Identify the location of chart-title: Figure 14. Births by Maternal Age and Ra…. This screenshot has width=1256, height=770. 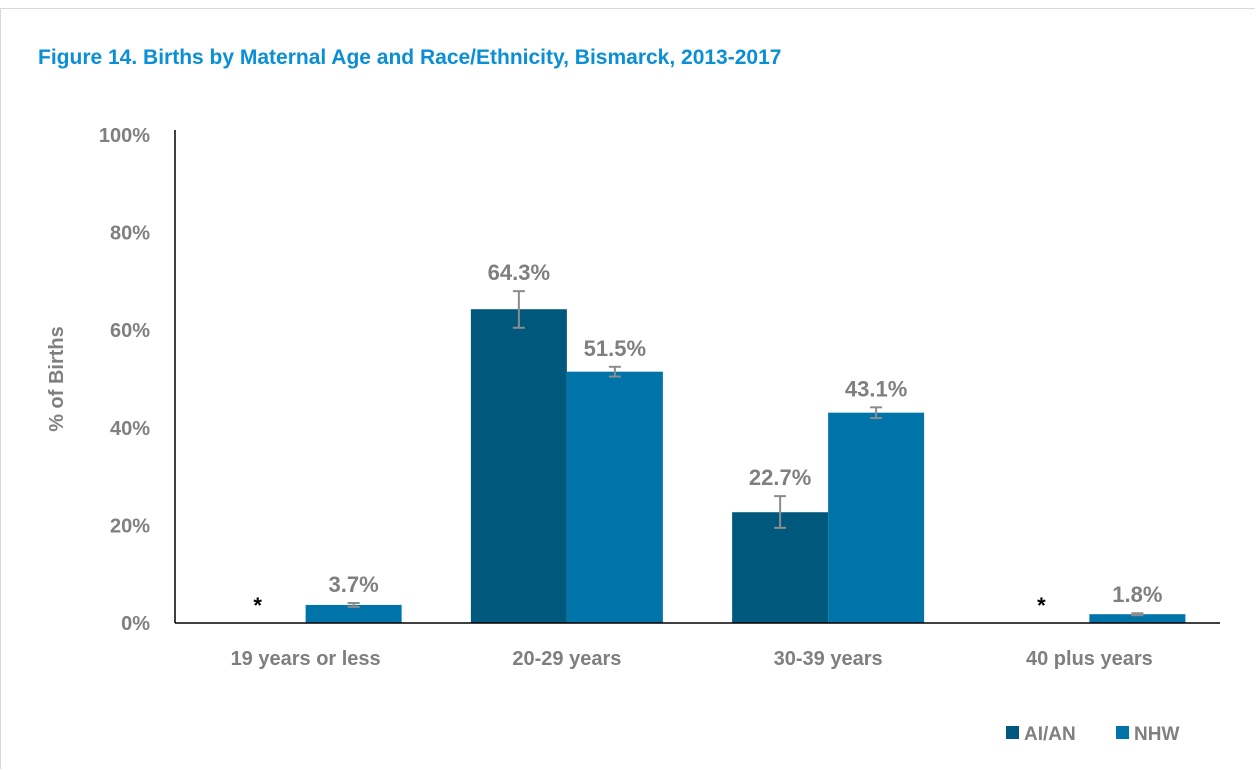
(409, 57).